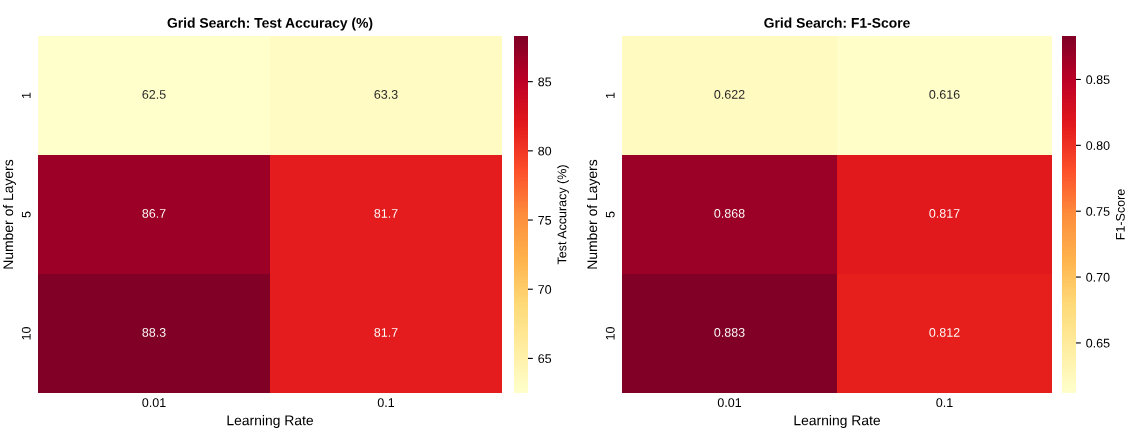  What do you see at coordinates (1120, 214) in the screenshot?
I see `color-bar-title: F1-Score` at bounding box center [1120, 214].